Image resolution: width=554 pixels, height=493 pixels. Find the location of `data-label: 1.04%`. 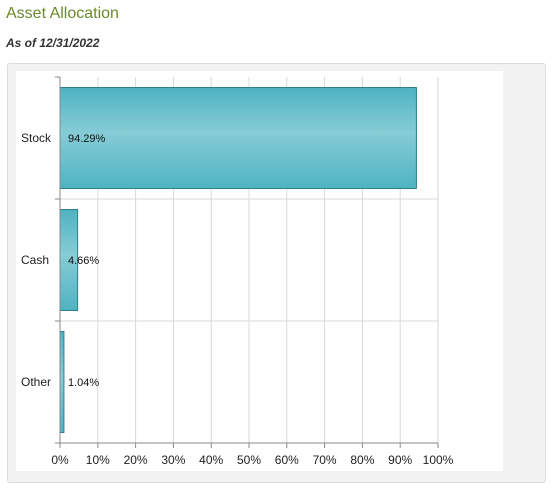

data-label: 1.04% is located at coordinates (83, 383).